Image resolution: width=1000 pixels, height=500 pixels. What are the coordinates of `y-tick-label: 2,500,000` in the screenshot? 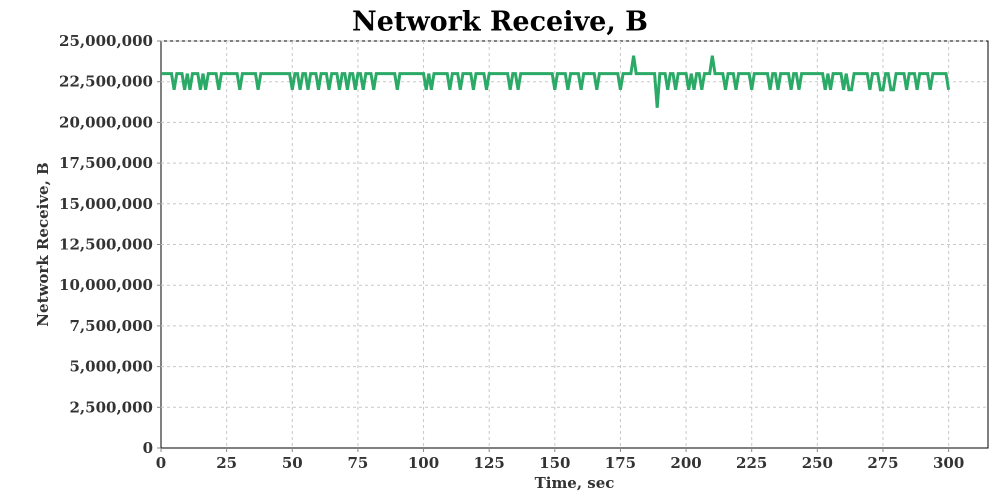 It's located at (111, 407).